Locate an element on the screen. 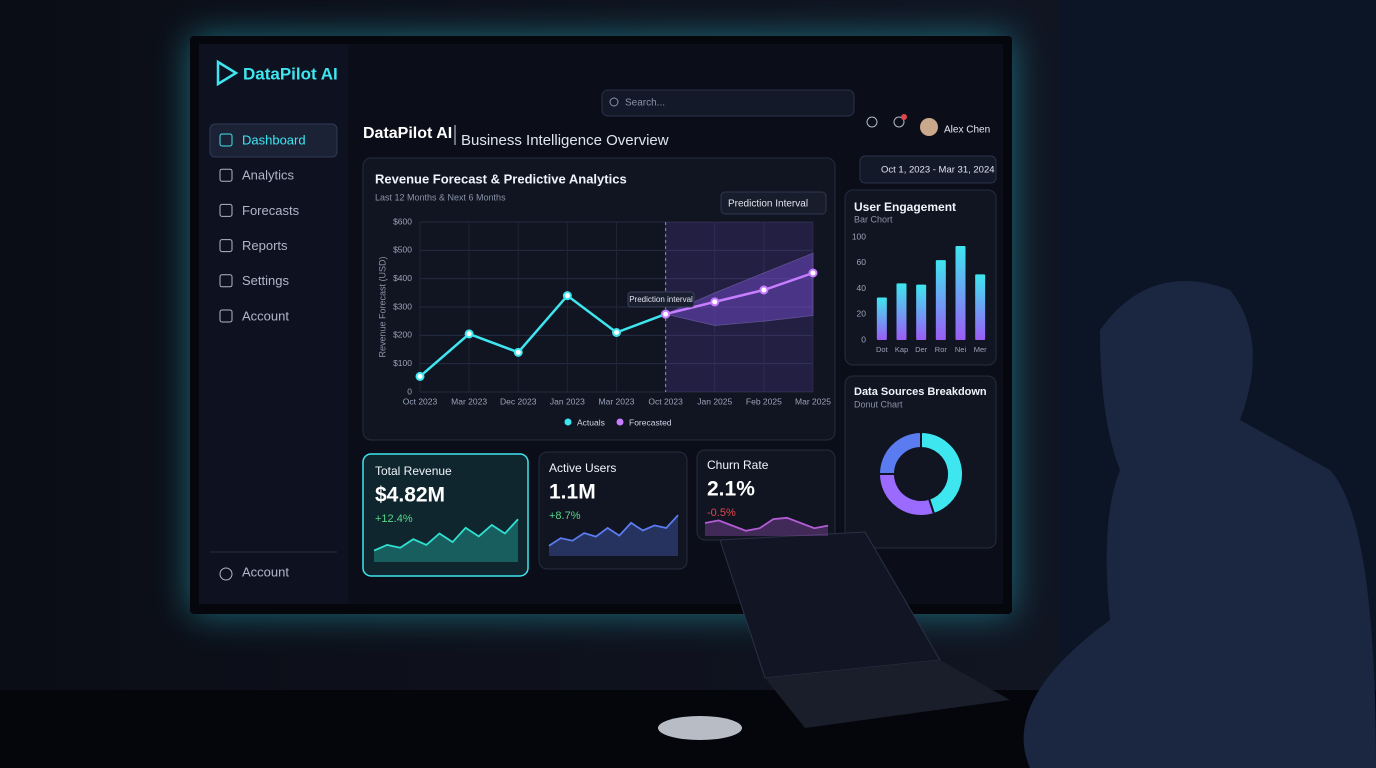  kpi-card is located at coordinates (613, 510).